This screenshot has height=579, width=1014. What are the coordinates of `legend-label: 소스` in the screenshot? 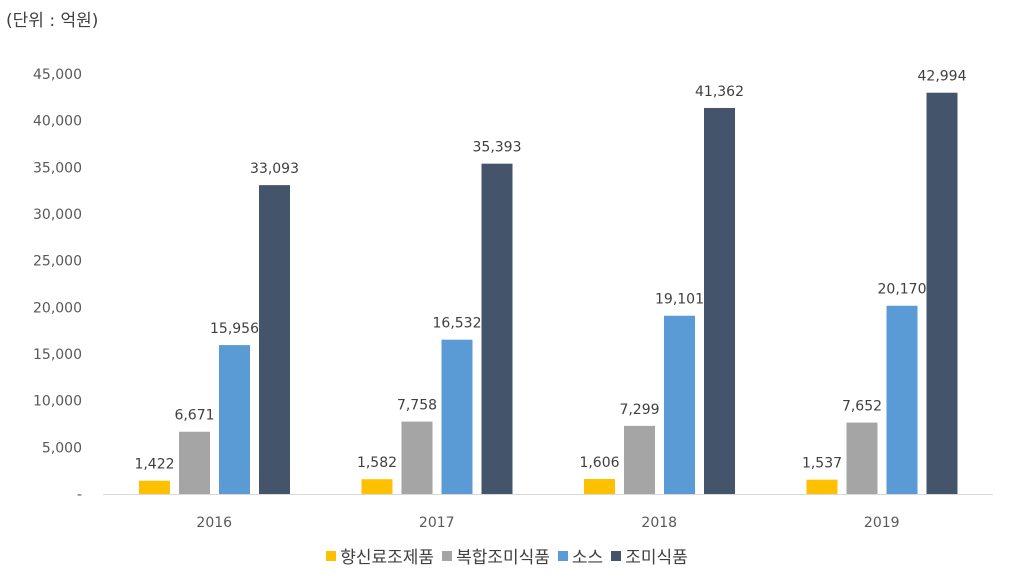 It's located at (587, 558).